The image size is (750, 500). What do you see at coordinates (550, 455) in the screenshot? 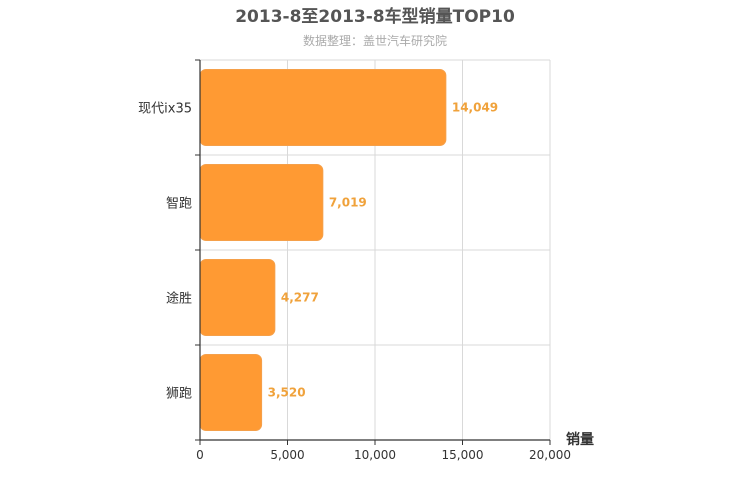
I see `x-tick-label: 20,000` at bounding box center [550, 455].